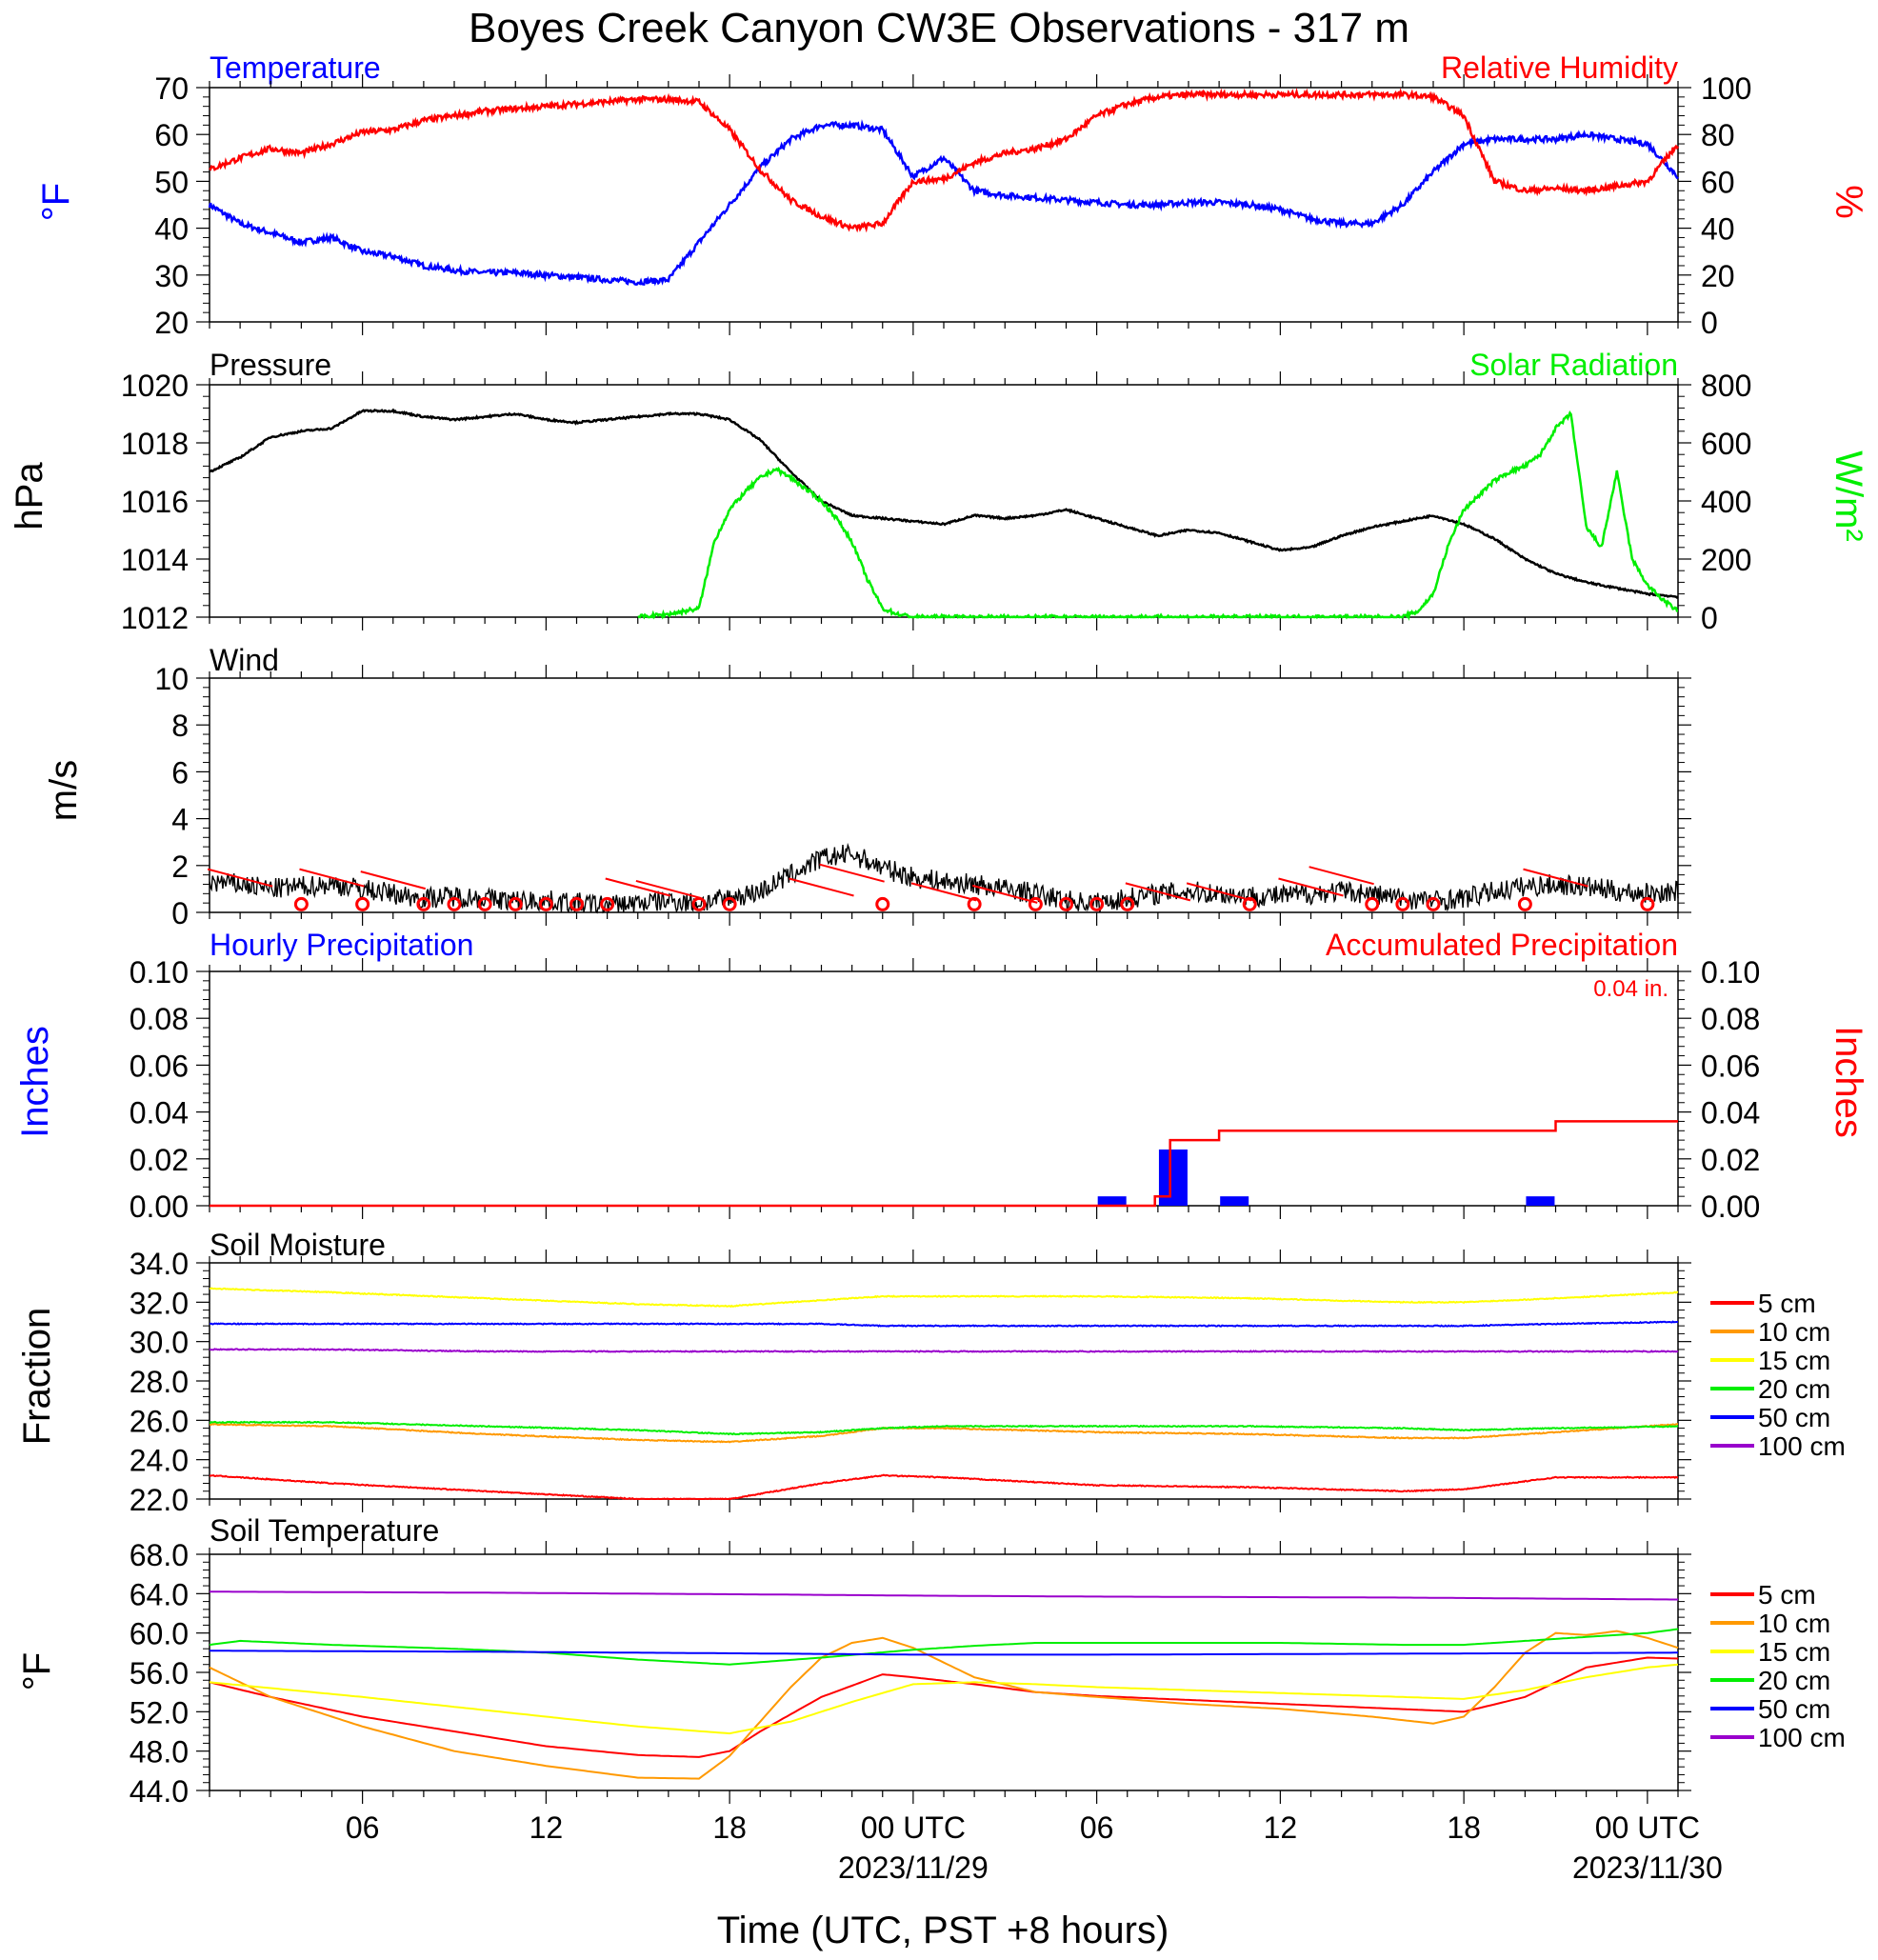 This screenshot has width=1878, height=1960. Describe the element at coordinates (1718, 135) in the screenshot. I see `y-right-tick-label: 80` at that location.